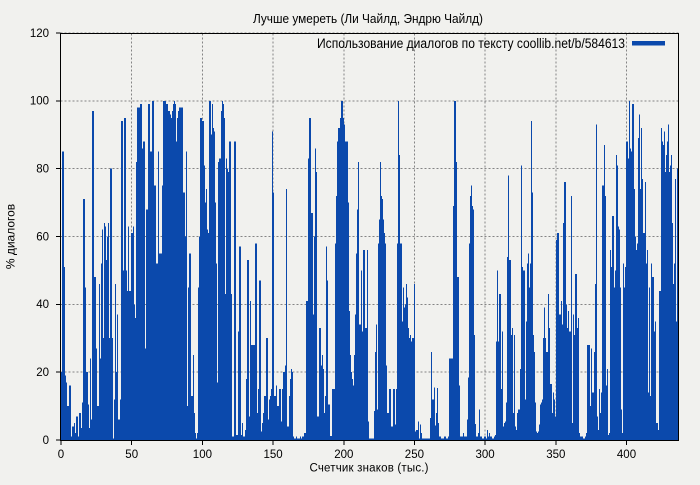 The width and height of the screenshot is (700, 485). What do you see at coordinates (414, 455) in the screenshot?
I see `svg-text: 250` at bounding box center [414, 455].